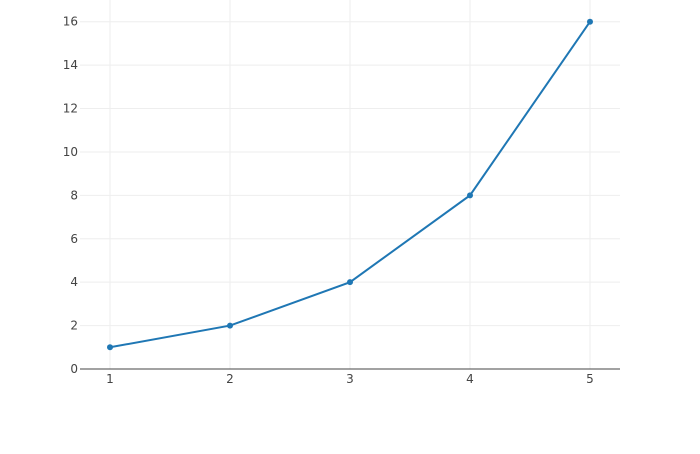  Describe the element at coordinates (470, 379) in the screenshot. I see `x-tick-label: 4` at that location.